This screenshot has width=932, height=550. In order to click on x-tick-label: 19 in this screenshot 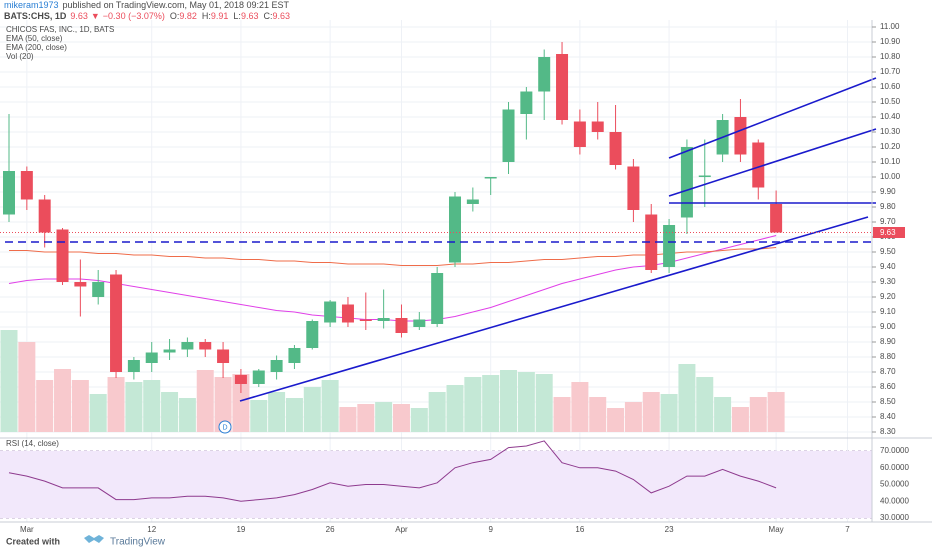, I will do `click(240, 529)`.